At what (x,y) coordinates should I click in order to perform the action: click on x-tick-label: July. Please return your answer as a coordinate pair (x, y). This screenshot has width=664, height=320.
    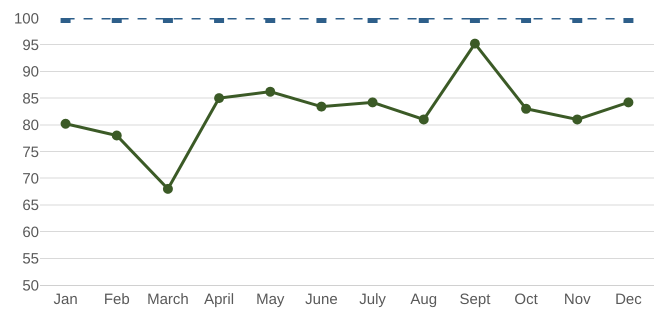
    Looking at the image, I should click on (372, 299).